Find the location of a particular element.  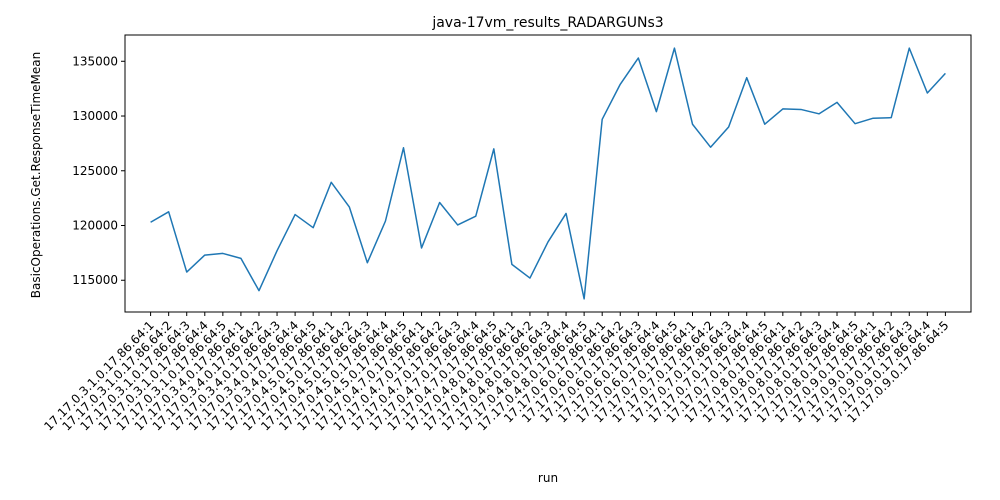

y-axis: 115000 120000 125000 130000 135000 is located at coordinates (98, 170).